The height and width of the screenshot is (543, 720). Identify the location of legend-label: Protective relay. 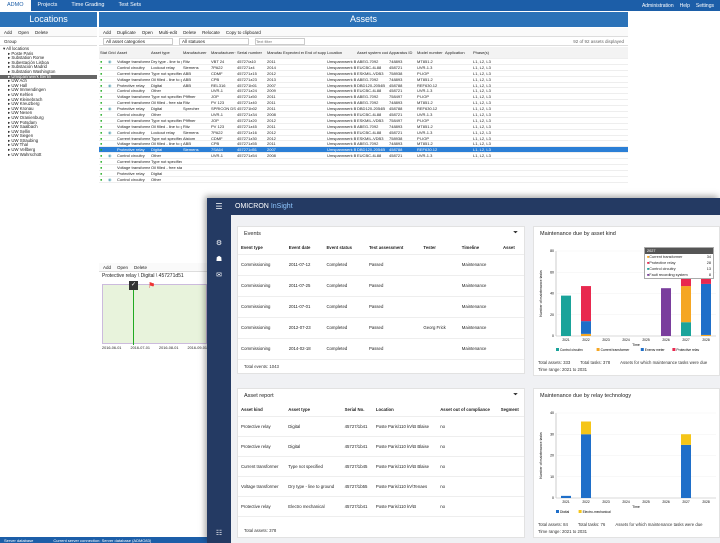
(687, 350).